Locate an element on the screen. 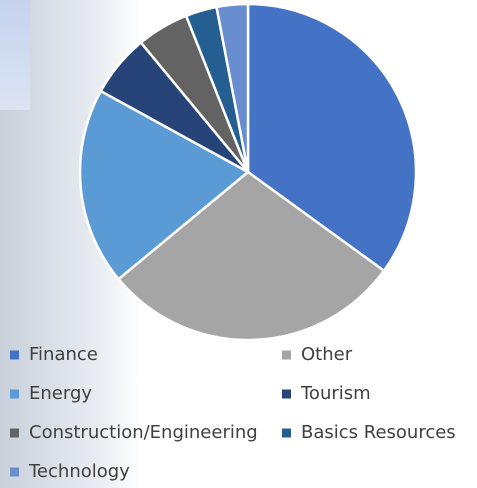  legend-label: Tourism is located at coordinates (335, 393).